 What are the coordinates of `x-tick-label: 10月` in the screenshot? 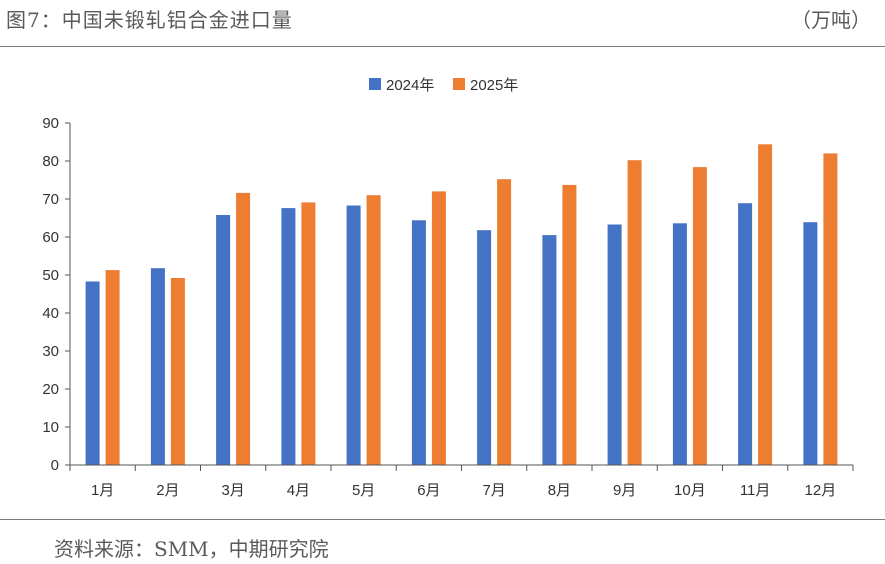 It's located at (690, 490).